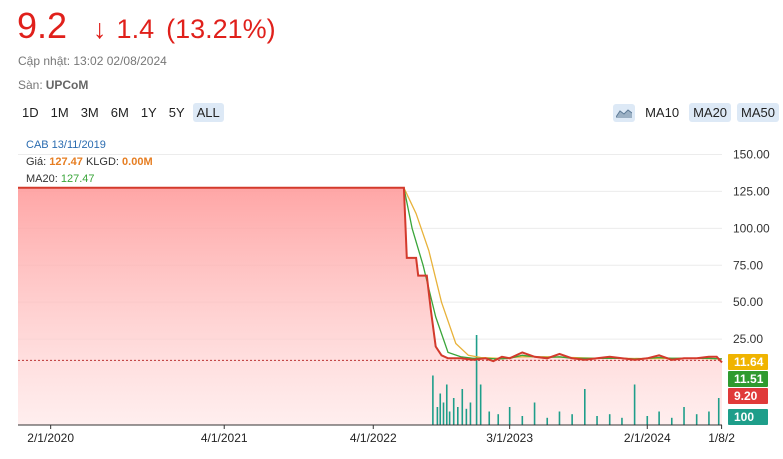 The width and height of the screenshot is (783, 459). Describe the element at coordinates (373, 438) in the screenshot. I see `x-tick-label: 4/1/2022` at that location.